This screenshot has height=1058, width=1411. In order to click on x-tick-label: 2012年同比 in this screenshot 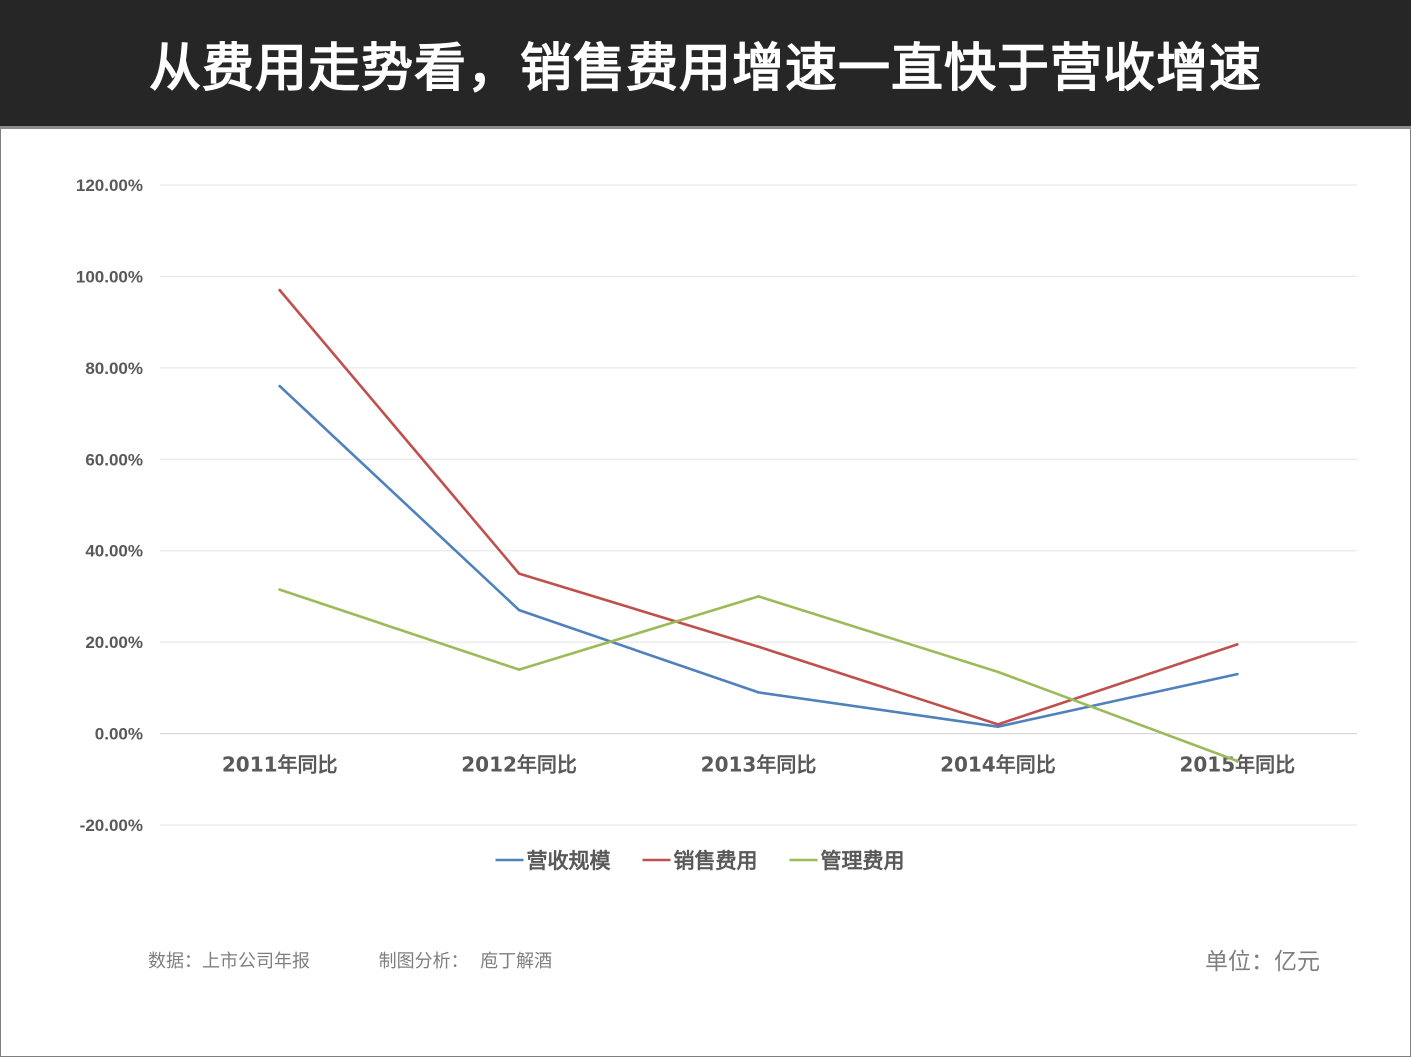, I will do `click(519, 765)`.